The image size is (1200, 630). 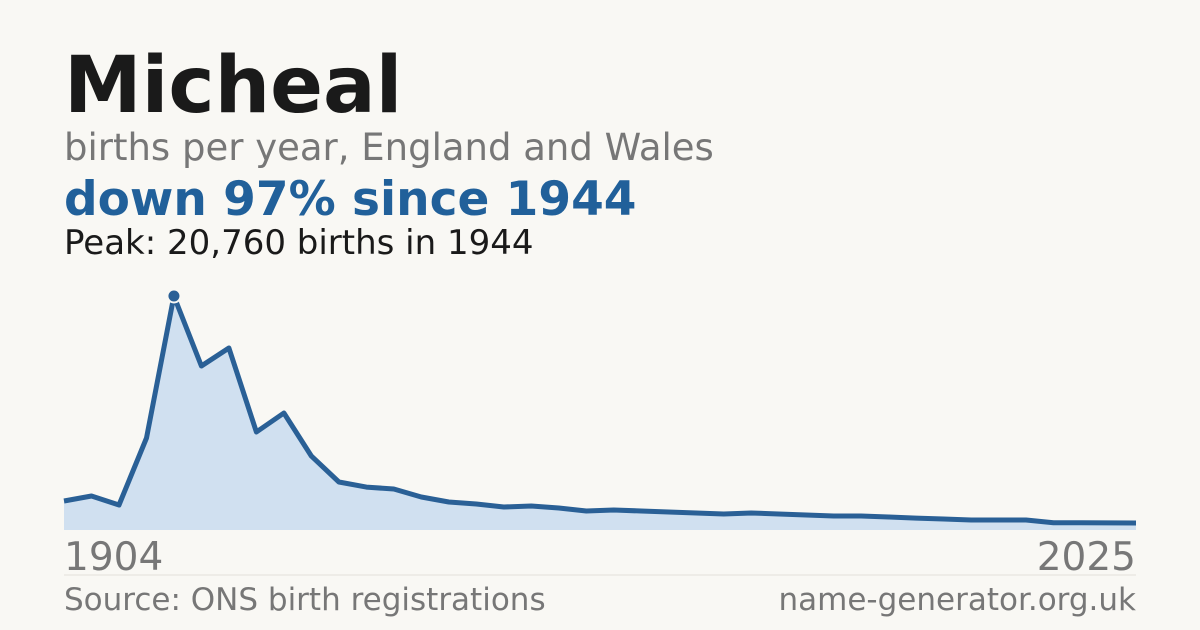 What do you see at coordinates (174, 296) in the screenshot?
I see `peak-marker` at bounding box center [174, 296].